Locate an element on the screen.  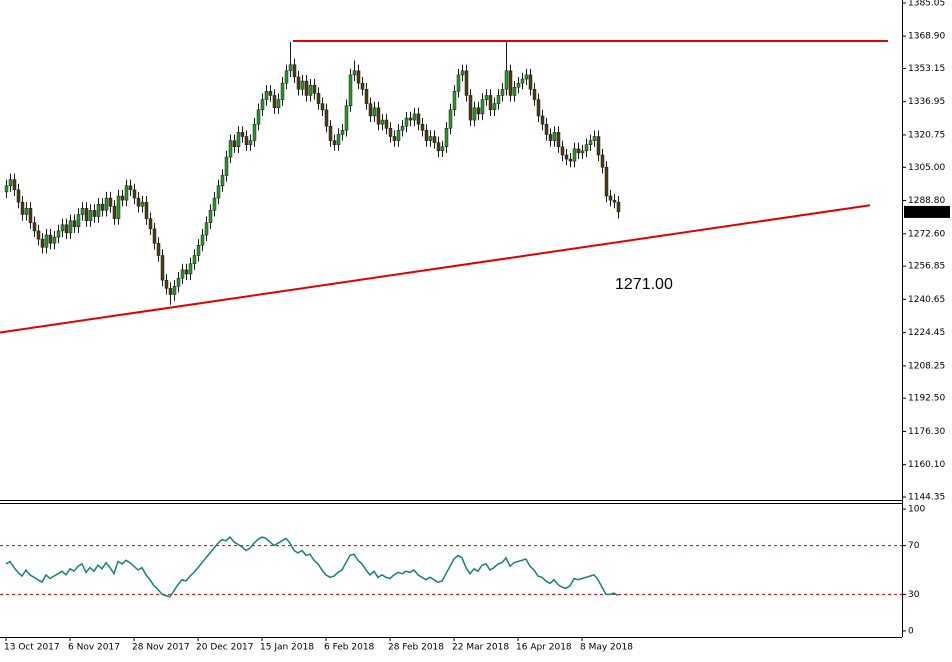
last-price-label: 1283.25 is located at coordinates (926, 212).